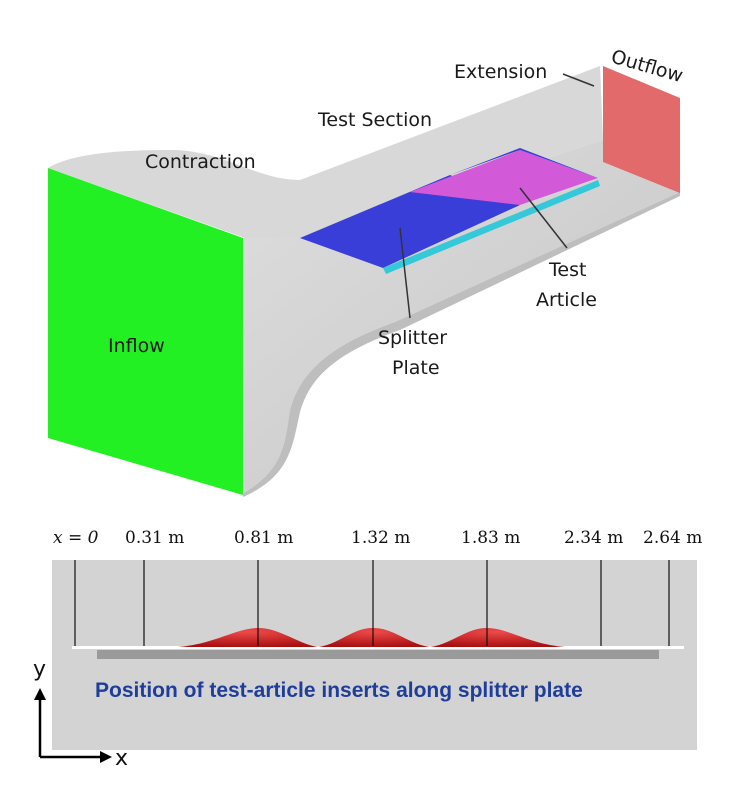 Image resolution: width=747 pixels, height=796 pixels. I want to click on position-label-081: 0.81 m, so click(263, 538).